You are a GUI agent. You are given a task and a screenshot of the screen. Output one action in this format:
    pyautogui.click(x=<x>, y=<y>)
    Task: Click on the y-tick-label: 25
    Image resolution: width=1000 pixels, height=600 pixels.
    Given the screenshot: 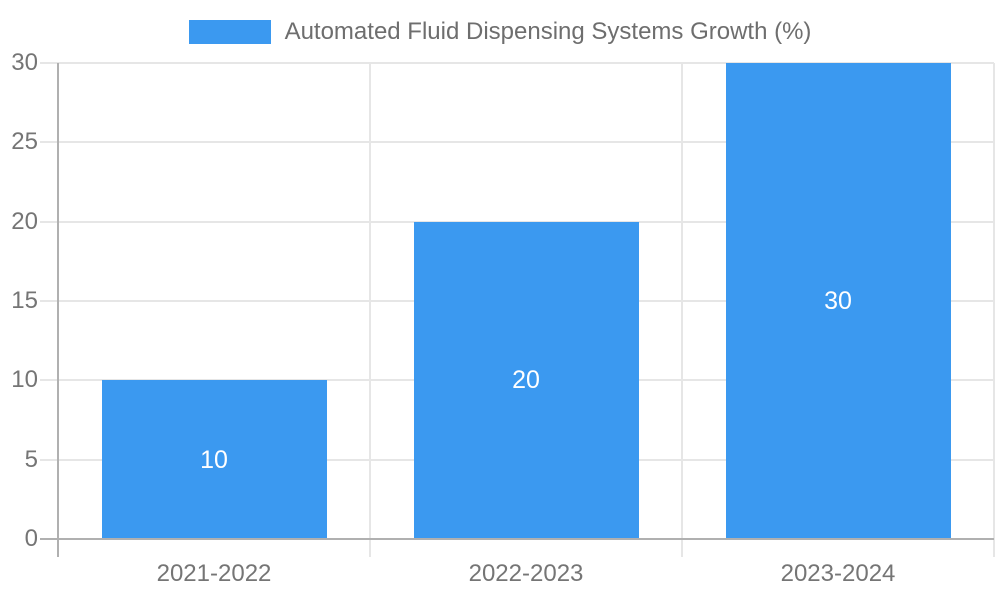 What is the action you would take?
    pyautogui.click(x=24, y=142)
    